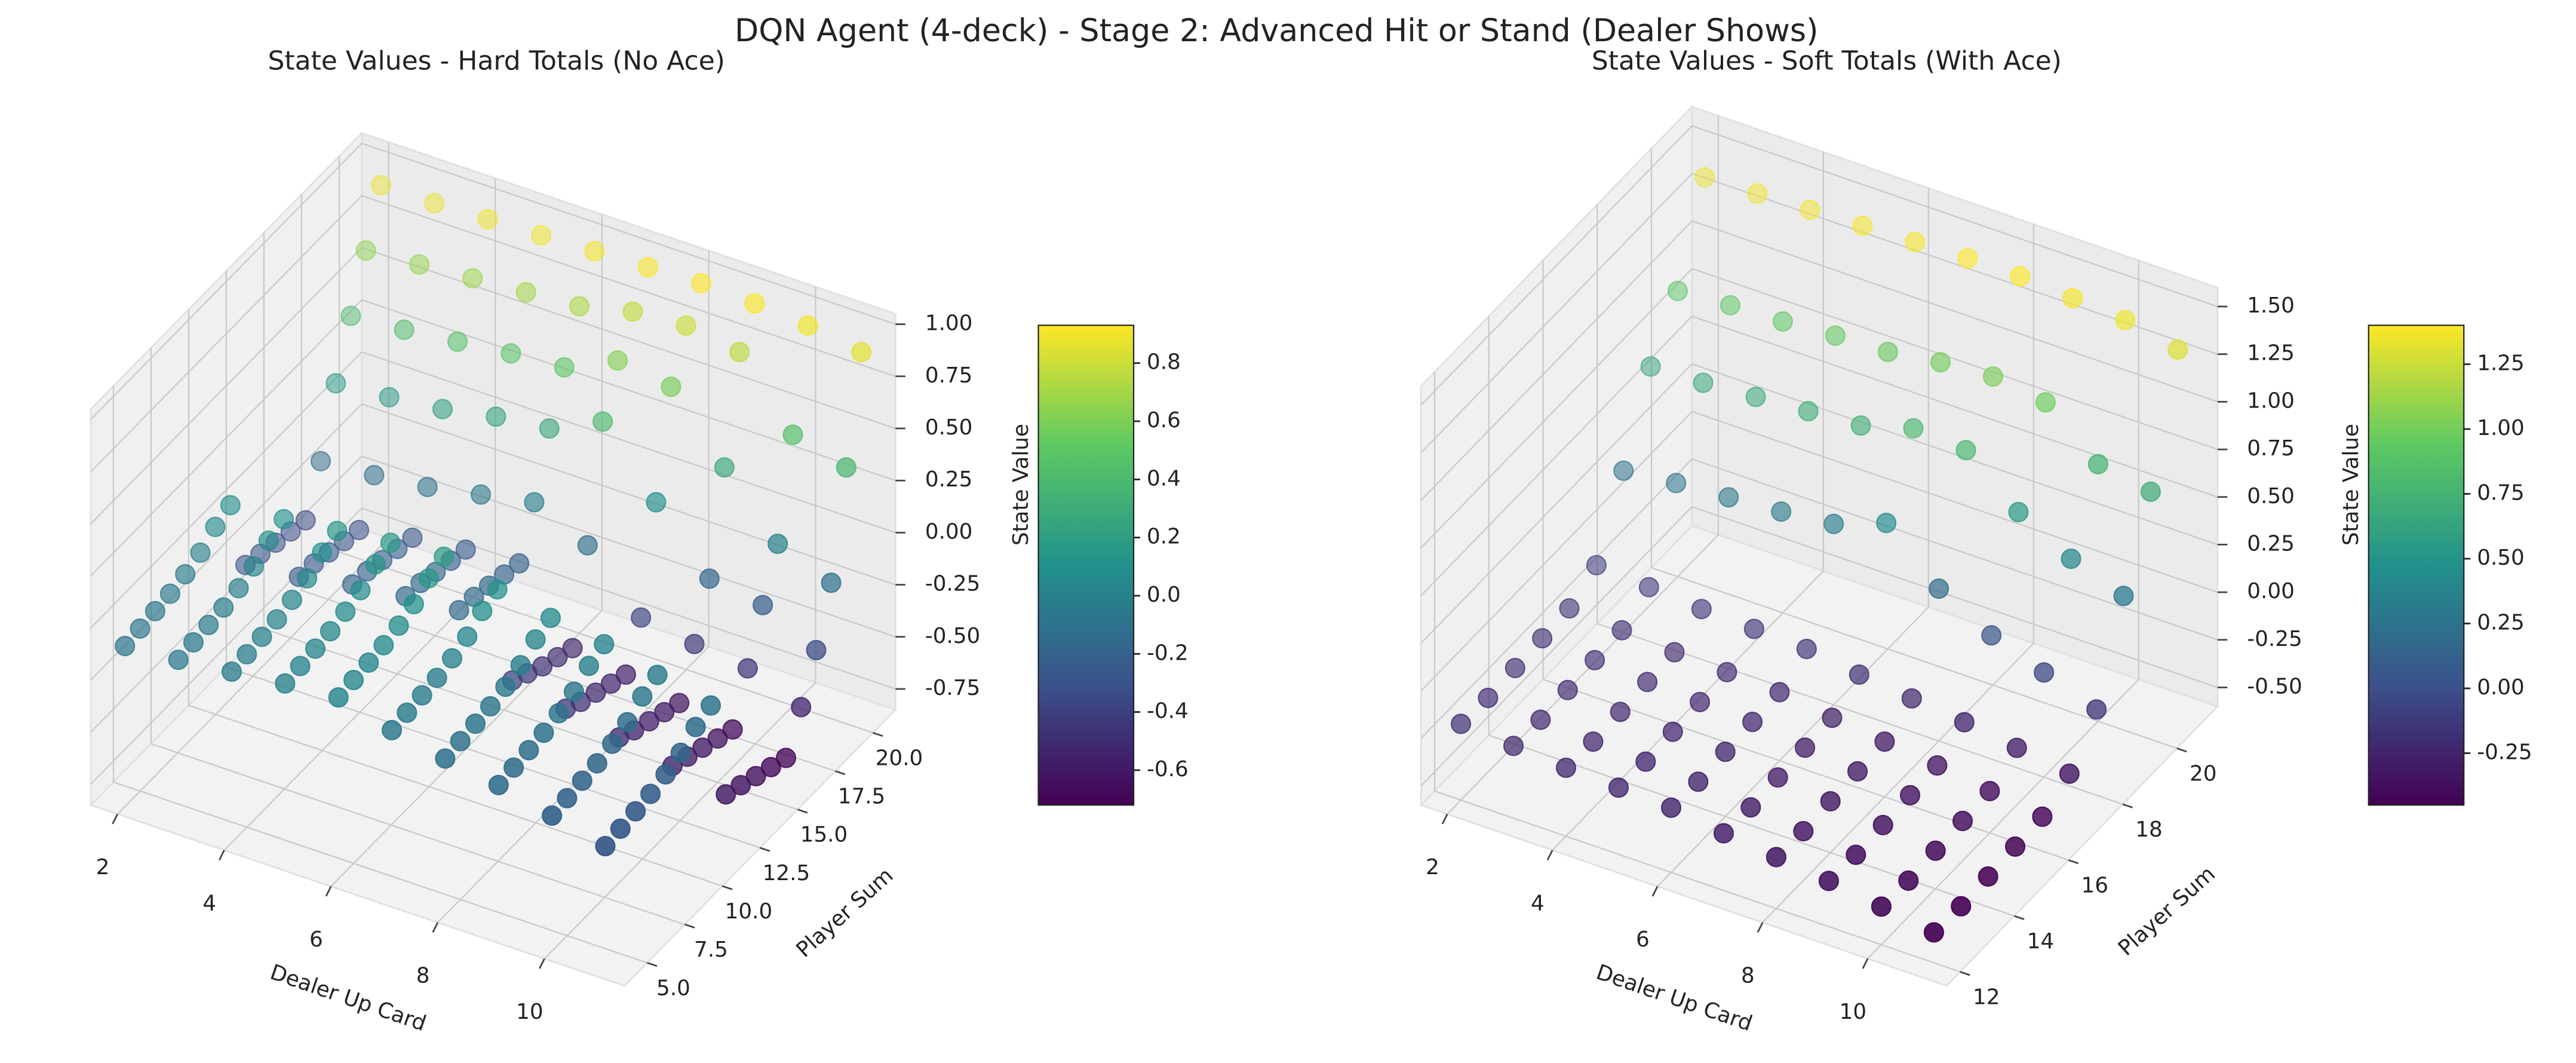 Image resolution: width=2576 pixels, height=1063 pixels. I want to click on x-tick, so click(1655, 891).